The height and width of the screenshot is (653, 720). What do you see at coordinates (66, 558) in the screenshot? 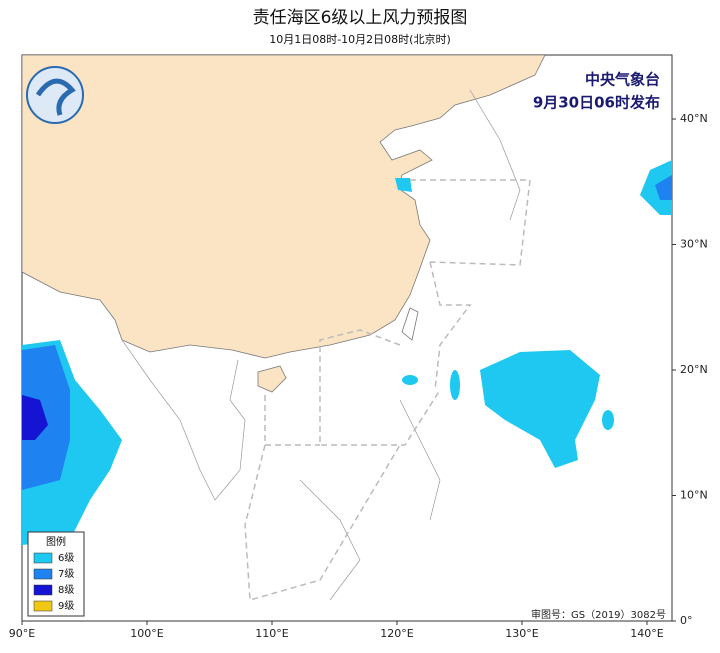
I see `legend-label: 6级` at bounding box center [66, 558].